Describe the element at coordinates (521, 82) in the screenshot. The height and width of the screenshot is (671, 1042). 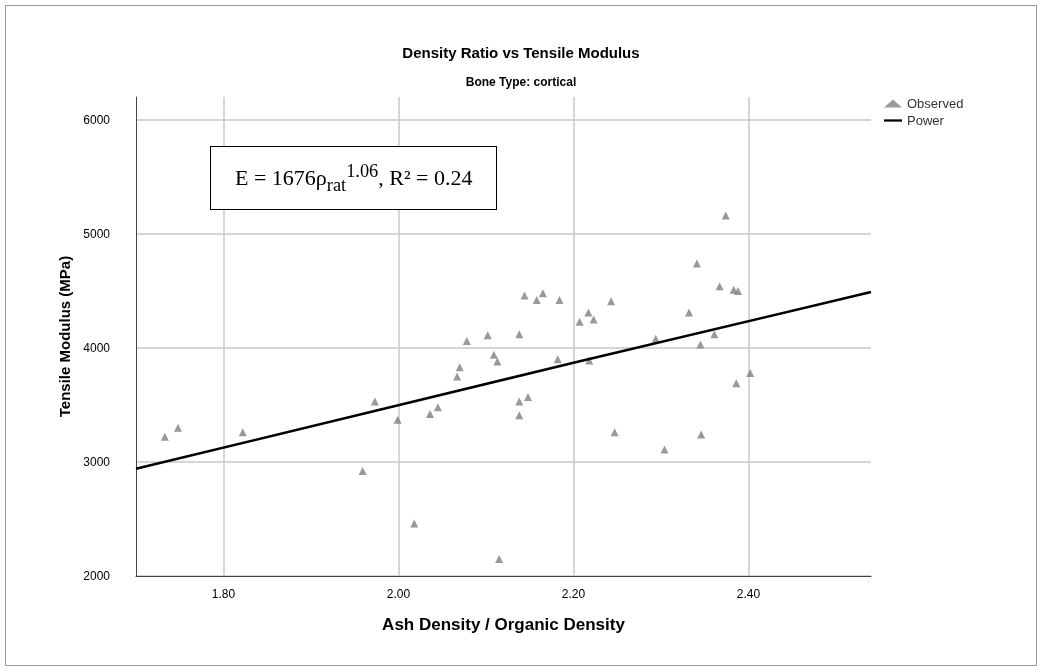
I see `chart-subtitle: Bone Type: cortical` at that location.